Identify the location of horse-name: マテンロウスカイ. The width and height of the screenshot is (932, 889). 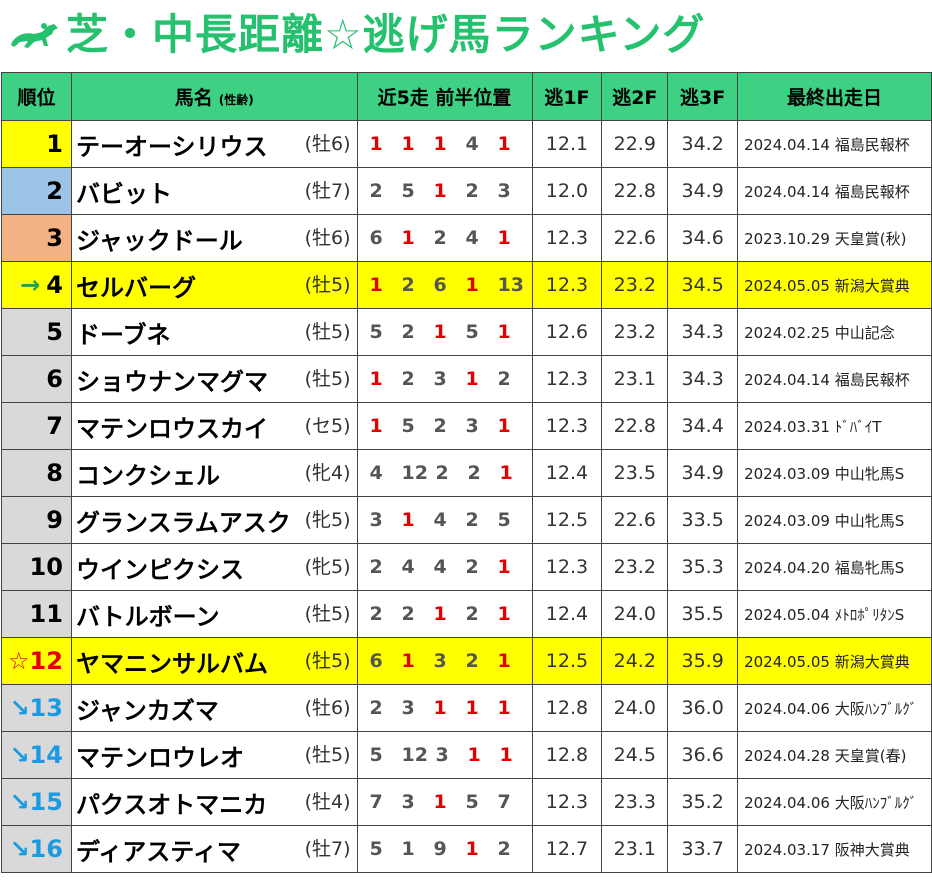
(171, 428).